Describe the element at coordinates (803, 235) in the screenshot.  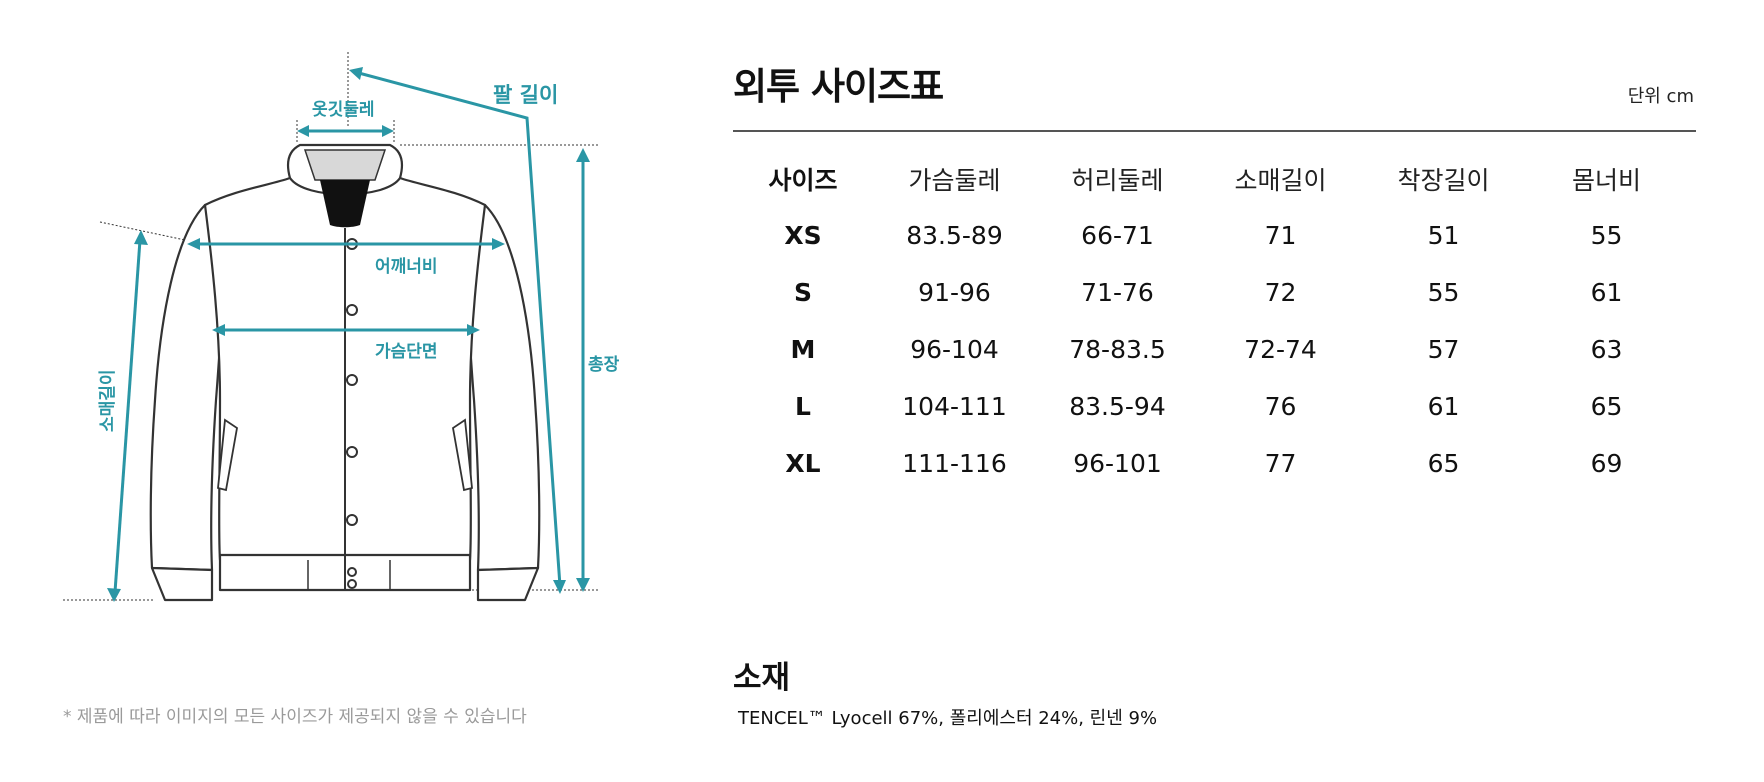
I see `table-cell-size: XS` at that location.